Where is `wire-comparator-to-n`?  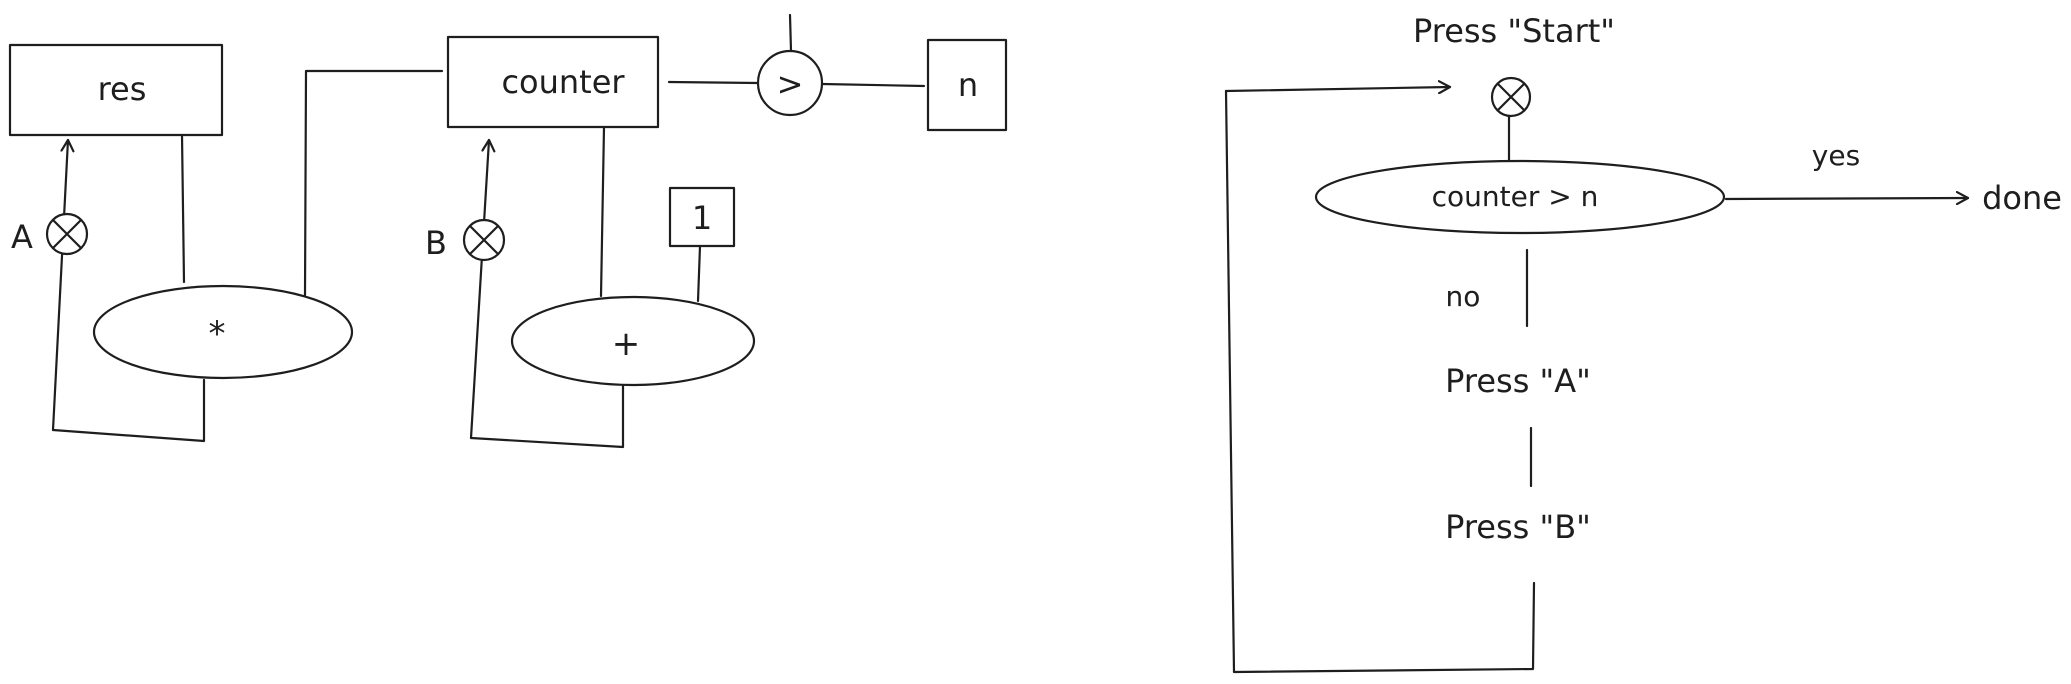 wire-comparator-to-n is located at coordinates (873, 85).